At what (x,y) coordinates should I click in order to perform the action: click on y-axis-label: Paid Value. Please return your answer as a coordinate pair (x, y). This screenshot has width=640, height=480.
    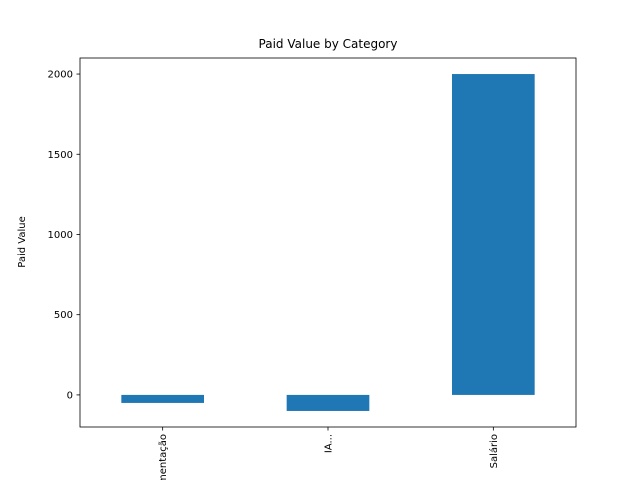
    Looking at the image, I should click on (22, 241).